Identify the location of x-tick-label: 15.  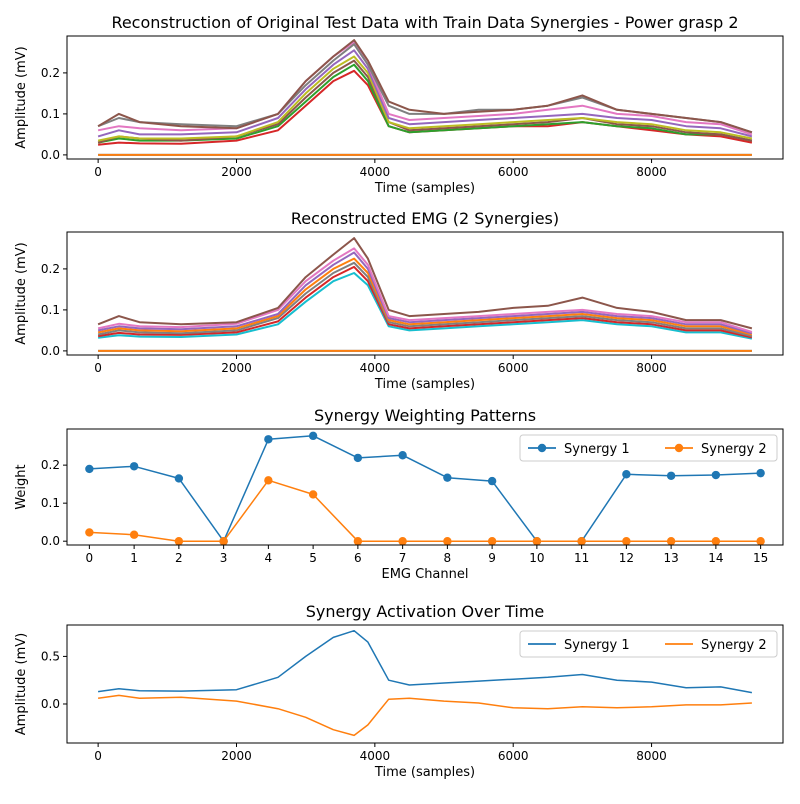
(760, 558).